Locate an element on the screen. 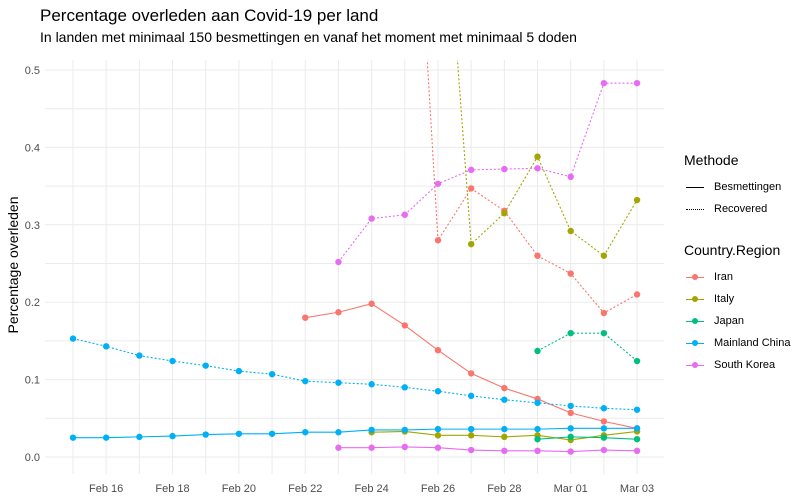 Image resolution: width=800 pixels, height=500 pixels. legend-label: Japan is located at coordinates (729, 321).